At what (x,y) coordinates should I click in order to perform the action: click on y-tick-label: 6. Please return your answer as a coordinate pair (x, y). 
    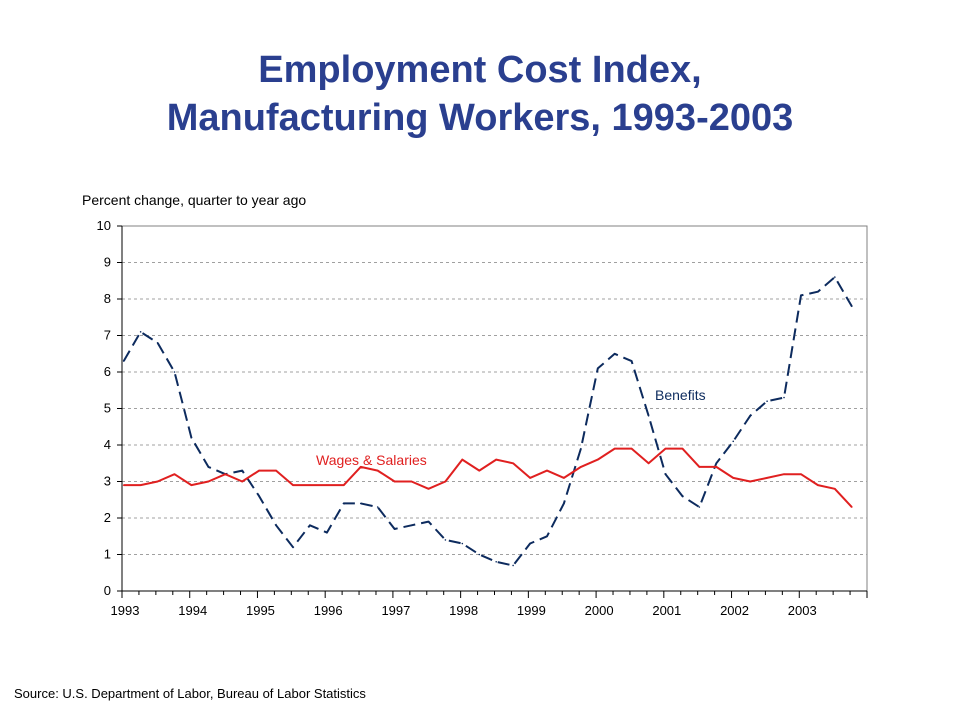
    Looking at the image, I should click on (107, 371).